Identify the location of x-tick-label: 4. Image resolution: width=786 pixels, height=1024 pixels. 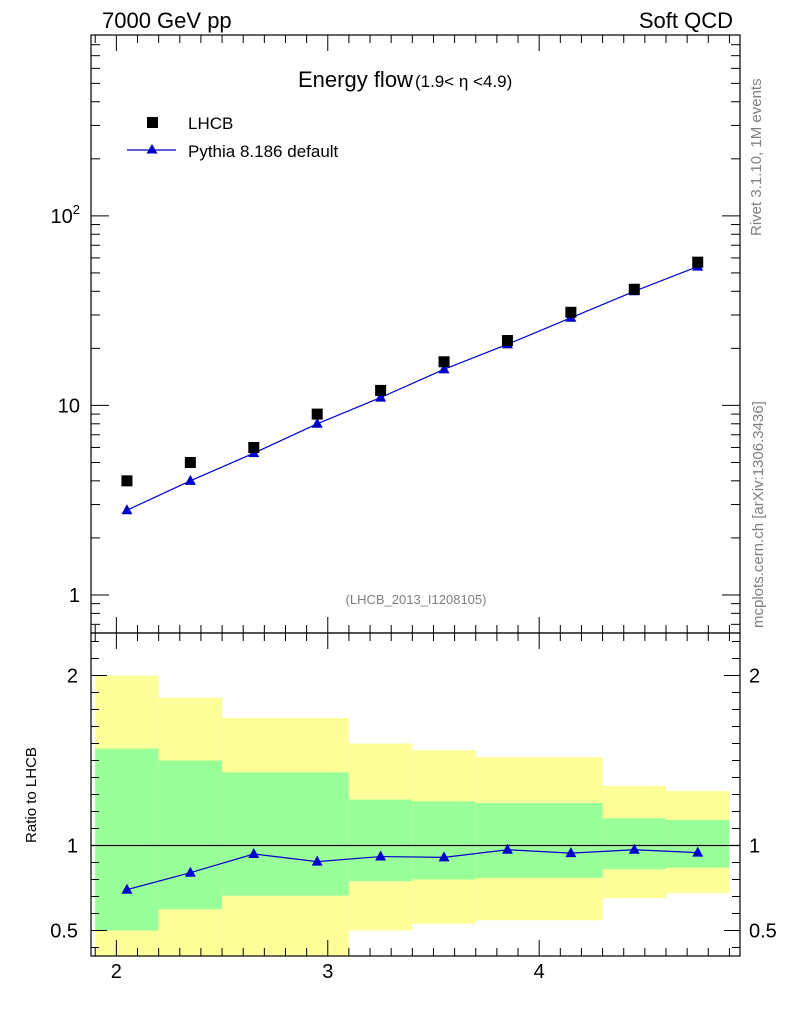
(539, 972).